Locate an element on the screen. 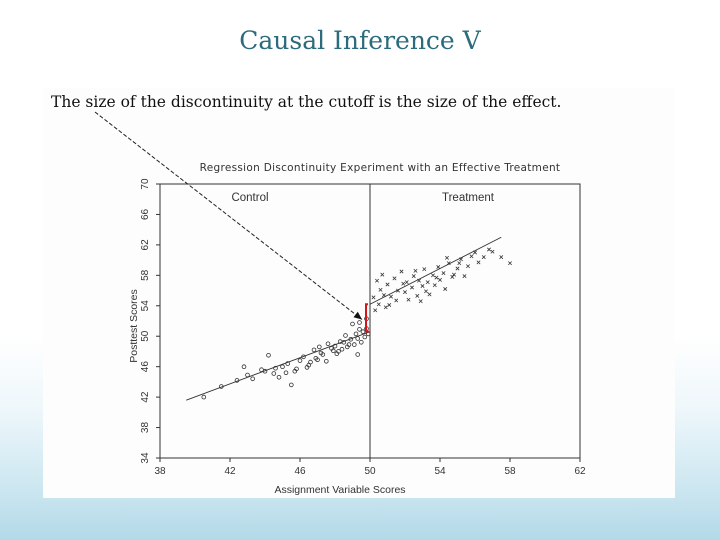 This screenshot has width=720, height=540. y-tick-label: 70 is located at coordinates (145, 184).